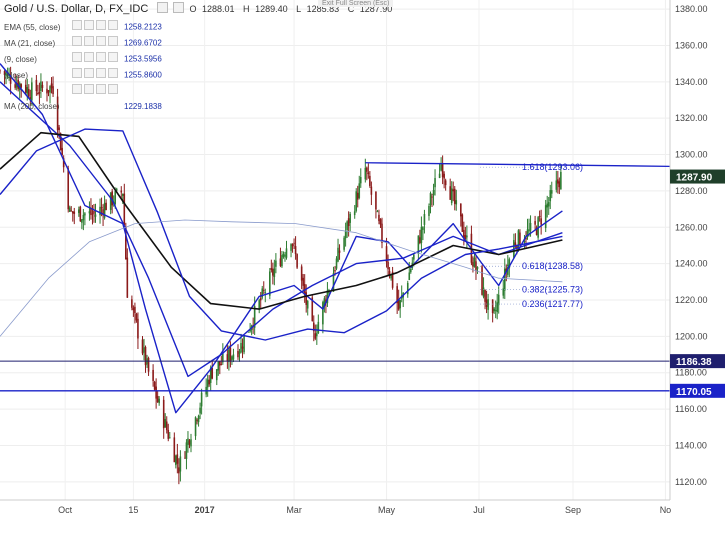 The height and width of the screenshot is (548, 725). Describe the element at coordinates (83, 76) in the screenshot. I see `legend-row: (close) 1255.8600` at that location.